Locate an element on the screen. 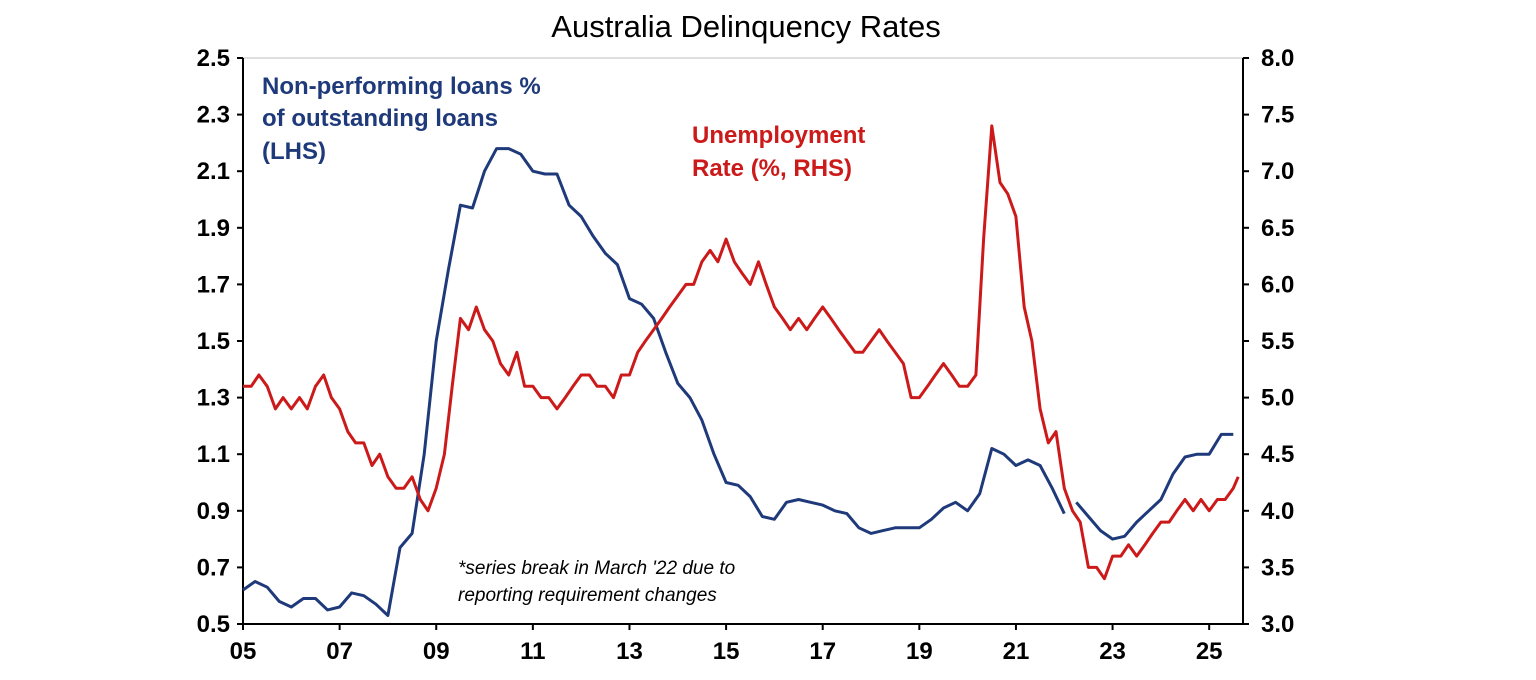  left-y-tick-label: 1.9 is located at coordinates (213, 228).